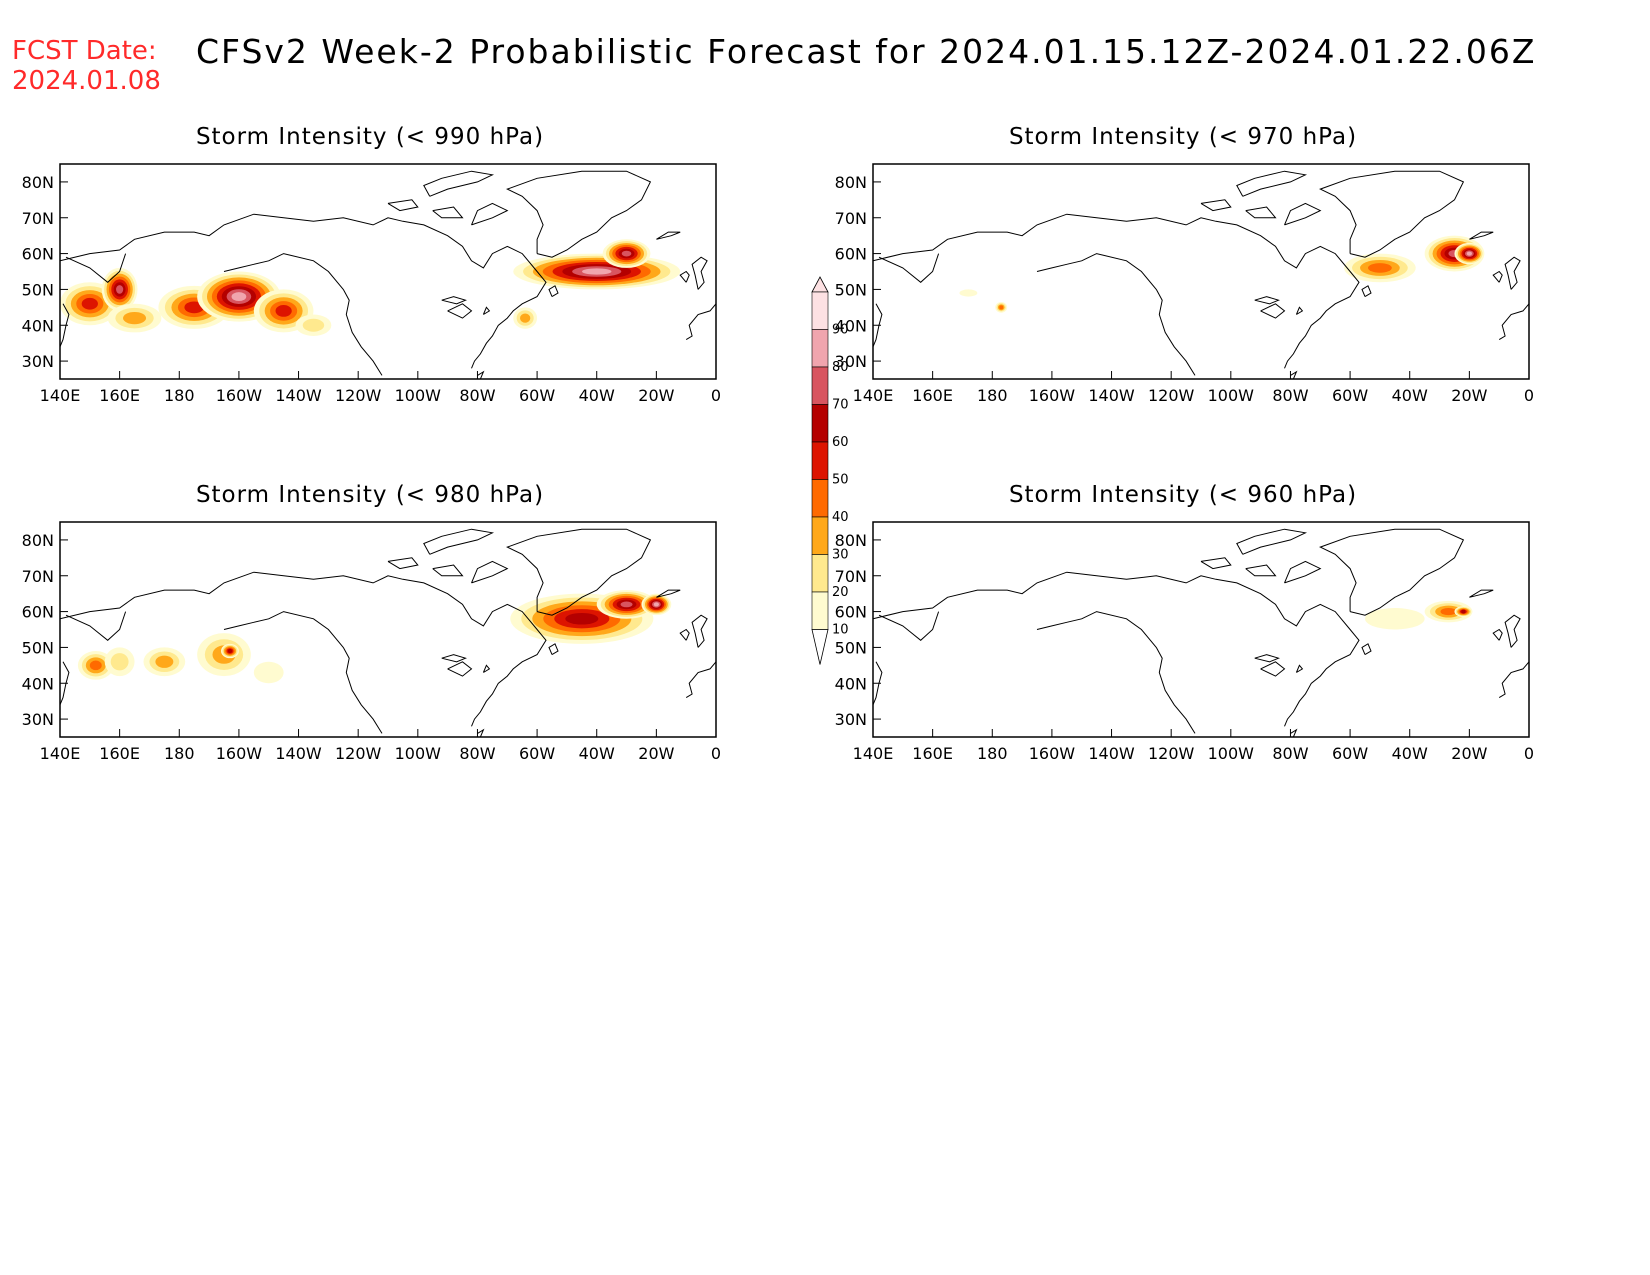 The height and width of the screenshot is (1275, 1650). What do you see at coordinates (851, 683) in the screenshot?
I see `lat-tick-label: 40N` at bounding box center [851, 683].